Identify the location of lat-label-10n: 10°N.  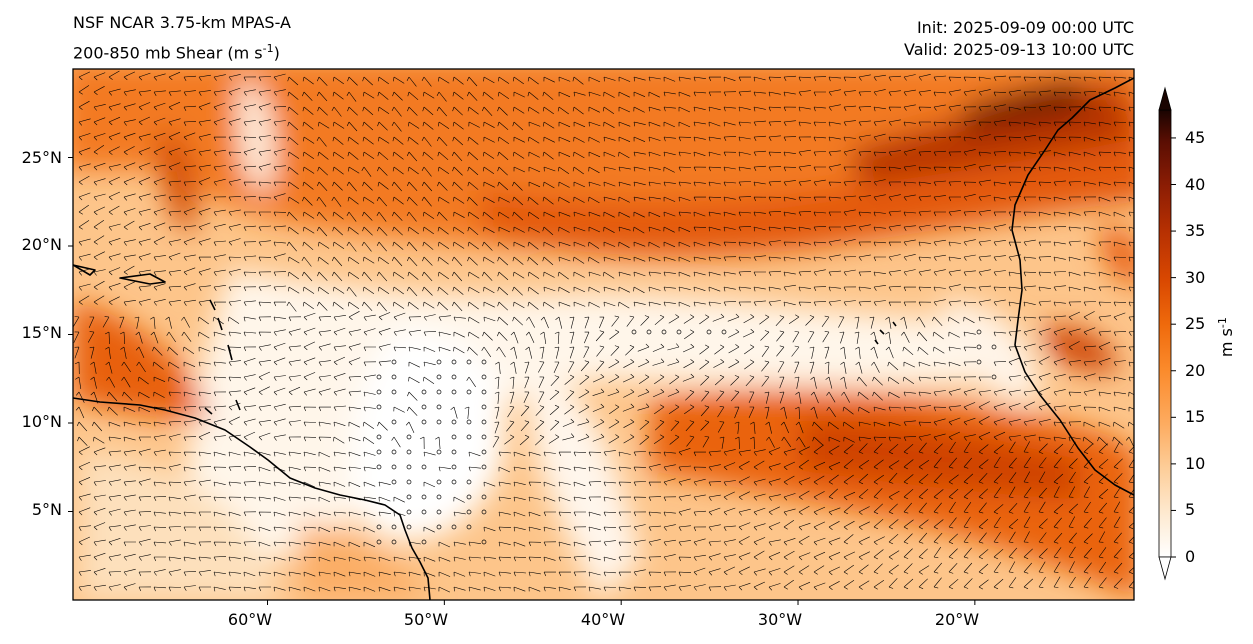
(41, 421).